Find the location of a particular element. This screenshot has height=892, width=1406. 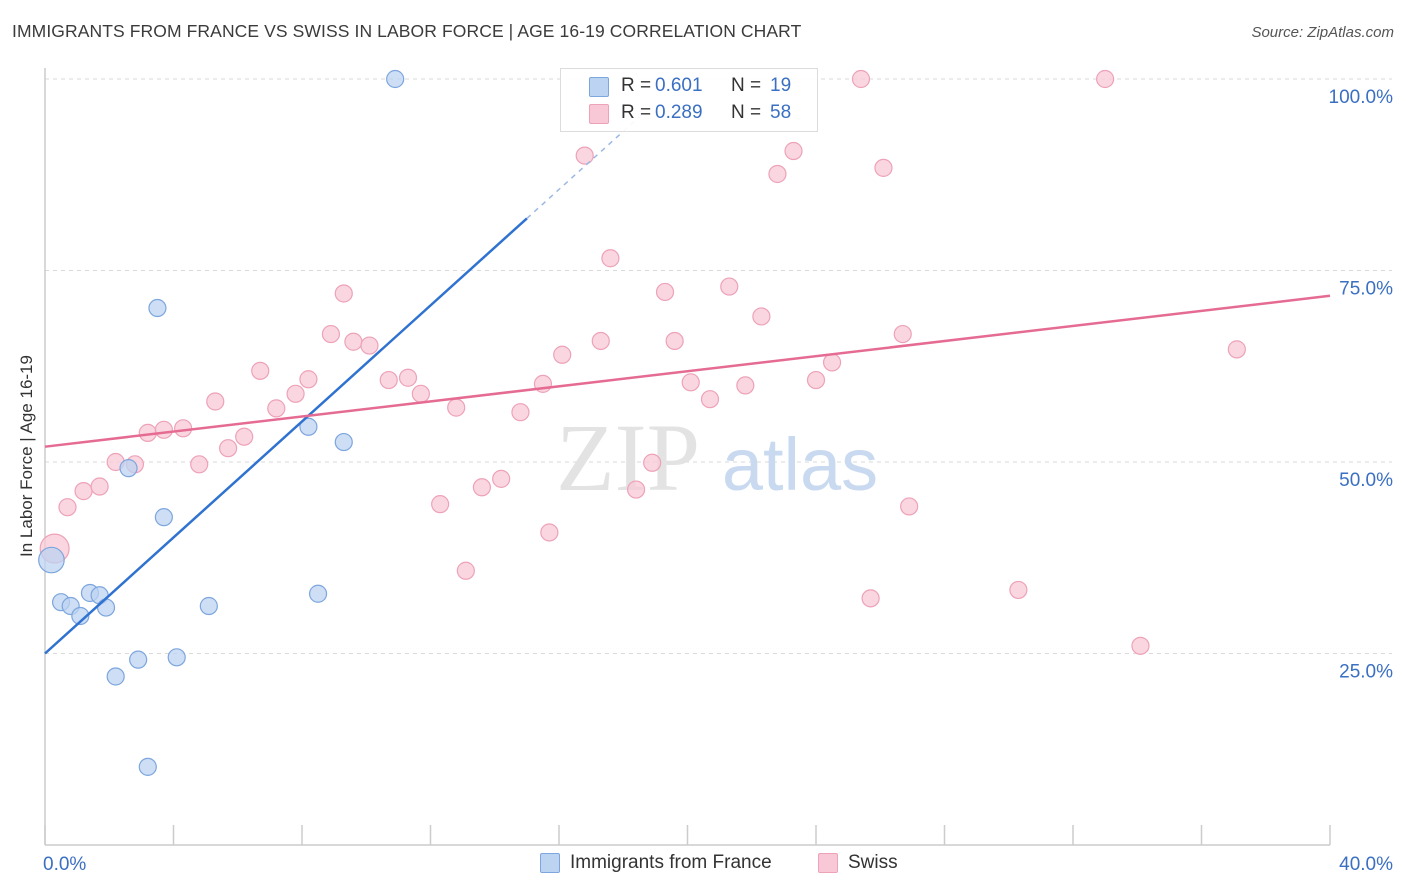

watermark-zip: ZIP is located at coordinates (628, 457).